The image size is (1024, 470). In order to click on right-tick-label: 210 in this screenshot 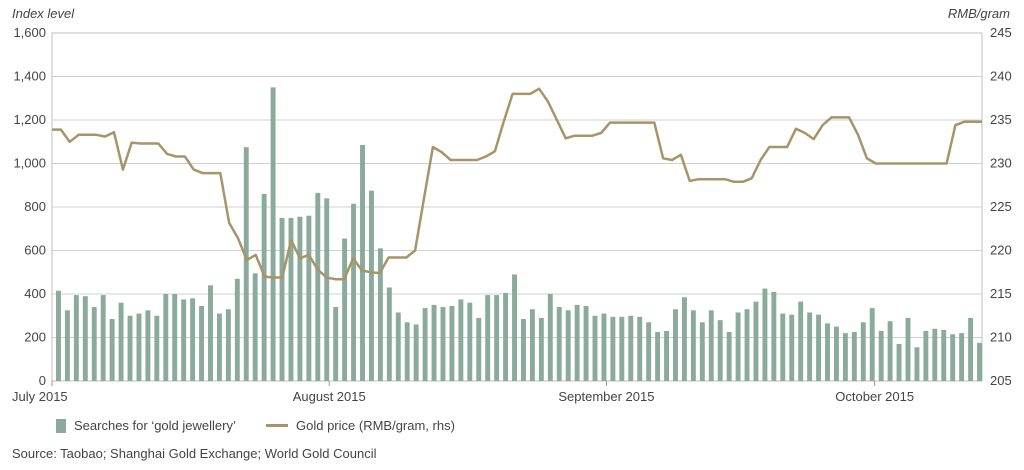, I will do `click(1001, 337)`.